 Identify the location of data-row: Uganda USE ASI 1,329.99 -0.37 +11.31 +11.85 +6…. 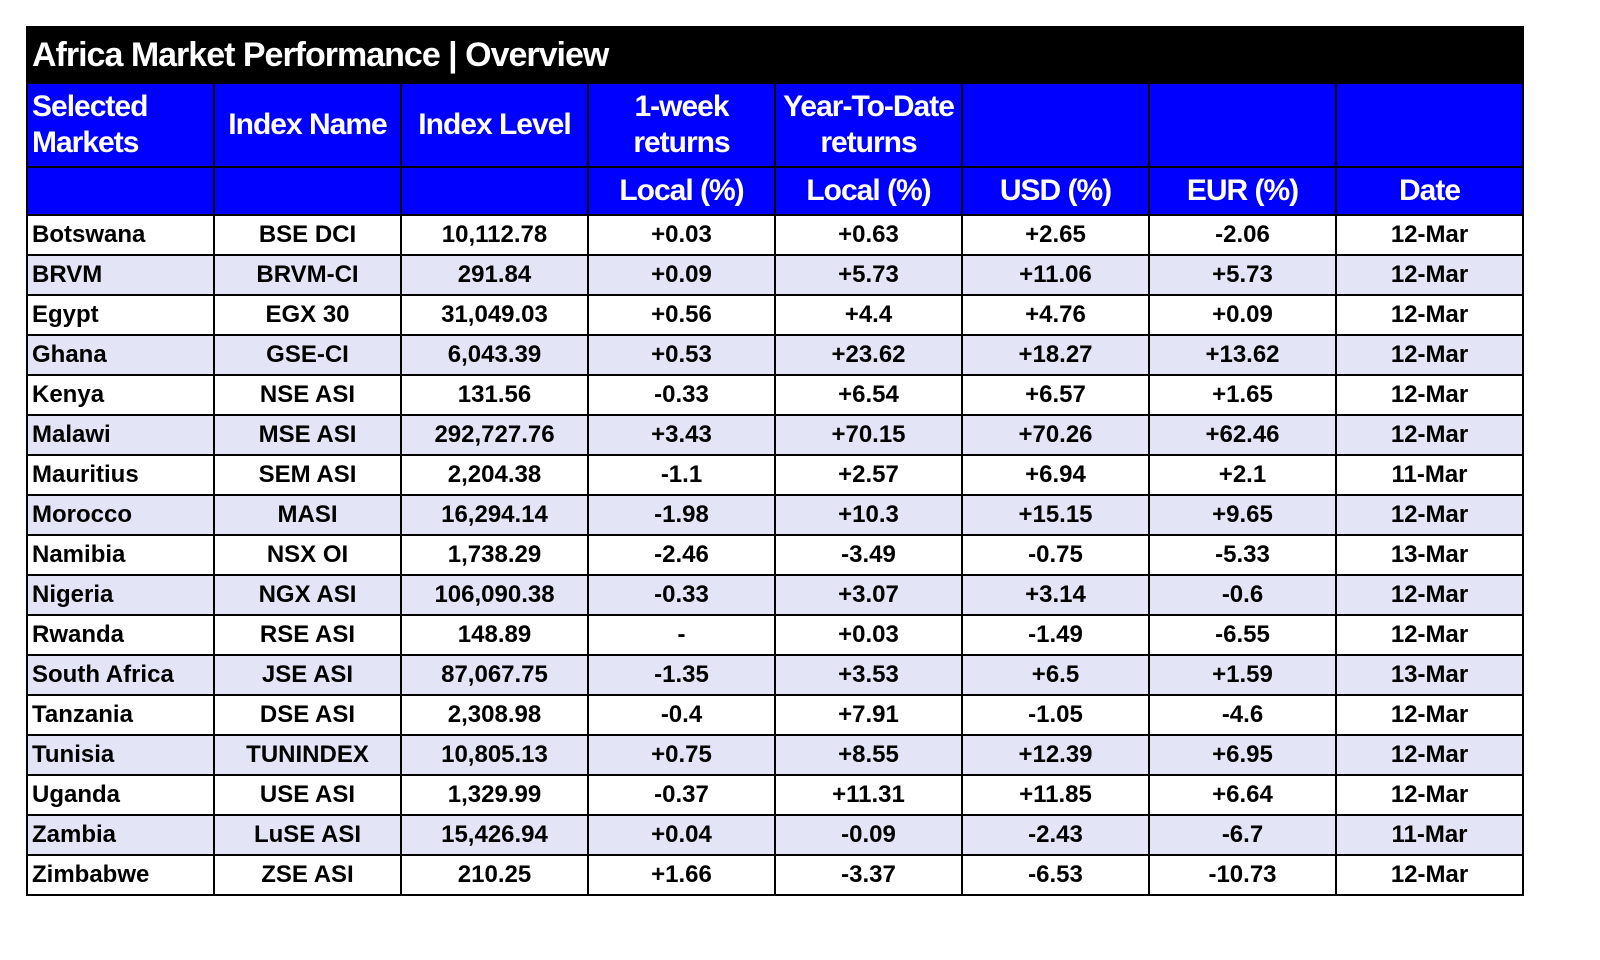
(775, 795).